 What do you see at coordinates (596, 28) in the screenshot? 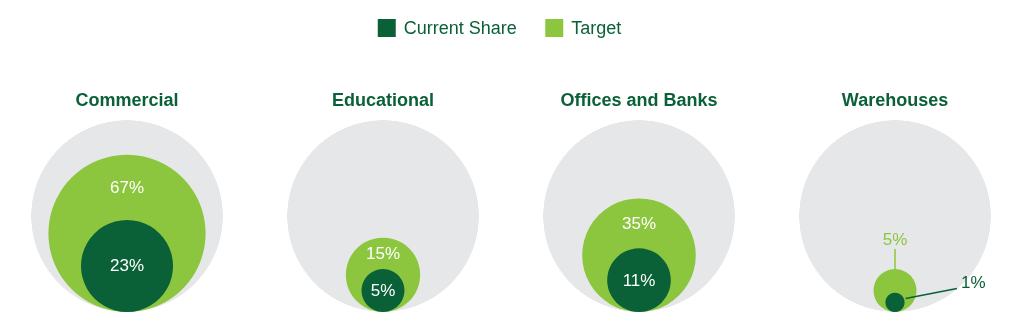
I see `legend-label: Target` at bounding box center [596, 28].